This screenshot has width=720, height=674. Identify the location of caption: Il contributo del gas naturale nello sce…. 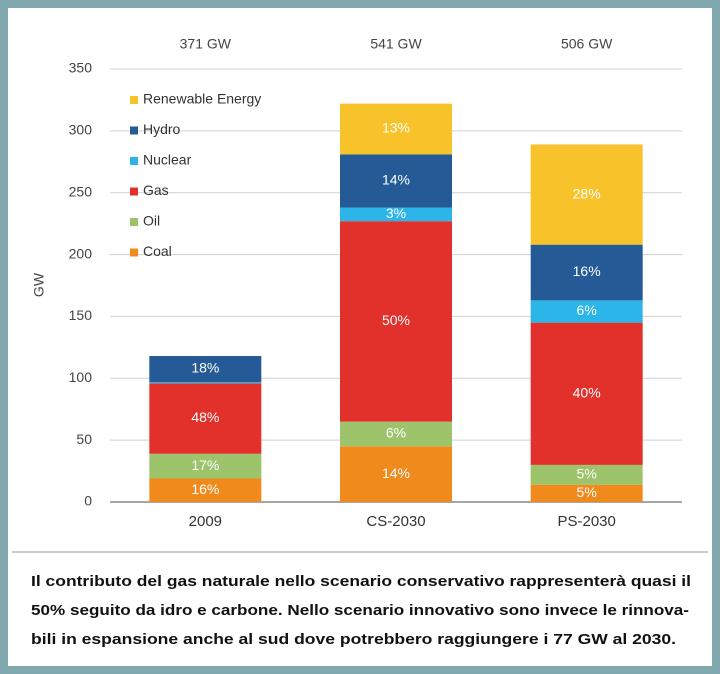
(361, 611).